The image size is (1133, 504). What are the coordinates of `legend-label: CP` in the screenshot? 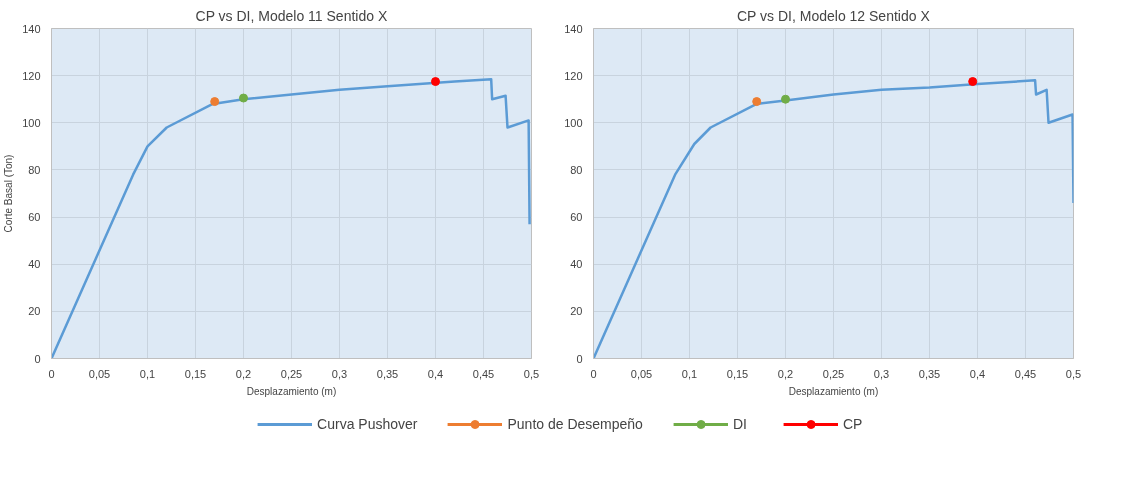 It's located at (852, 424).